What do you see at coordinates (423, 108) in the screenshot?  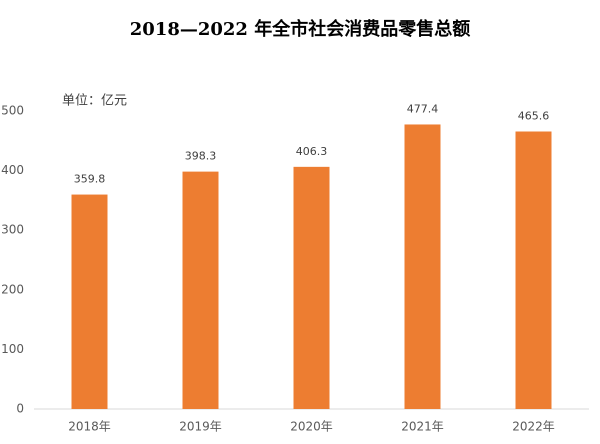 I see `value-label: 477.4` at bounding box center [423, 108].